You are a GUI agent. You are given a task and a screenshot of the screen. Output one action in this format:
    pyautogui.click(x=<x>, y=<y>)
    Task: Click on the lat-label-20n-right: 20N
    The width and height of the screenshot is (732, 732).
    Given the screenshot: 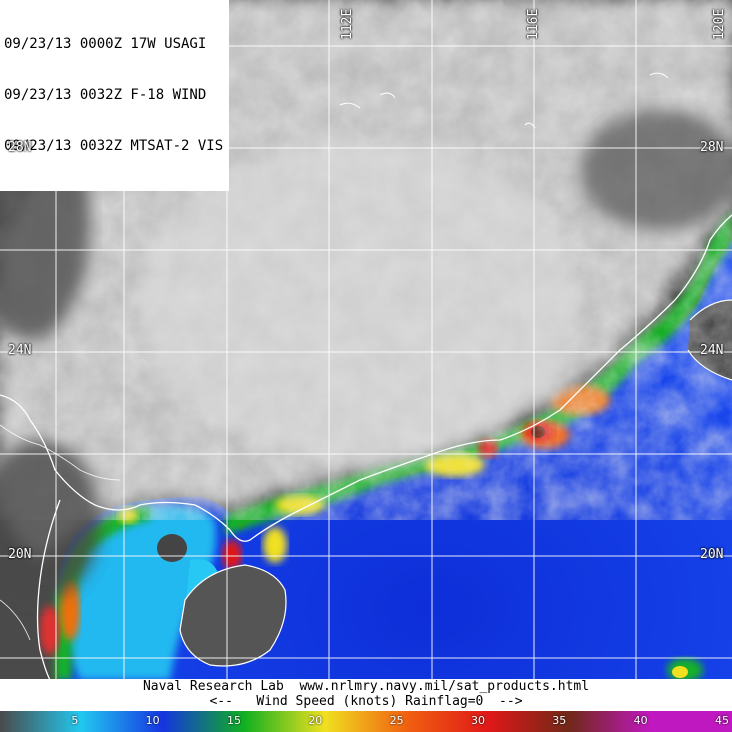 What is the action you would take?
    pyautogui.click(x=712, y=554)
    